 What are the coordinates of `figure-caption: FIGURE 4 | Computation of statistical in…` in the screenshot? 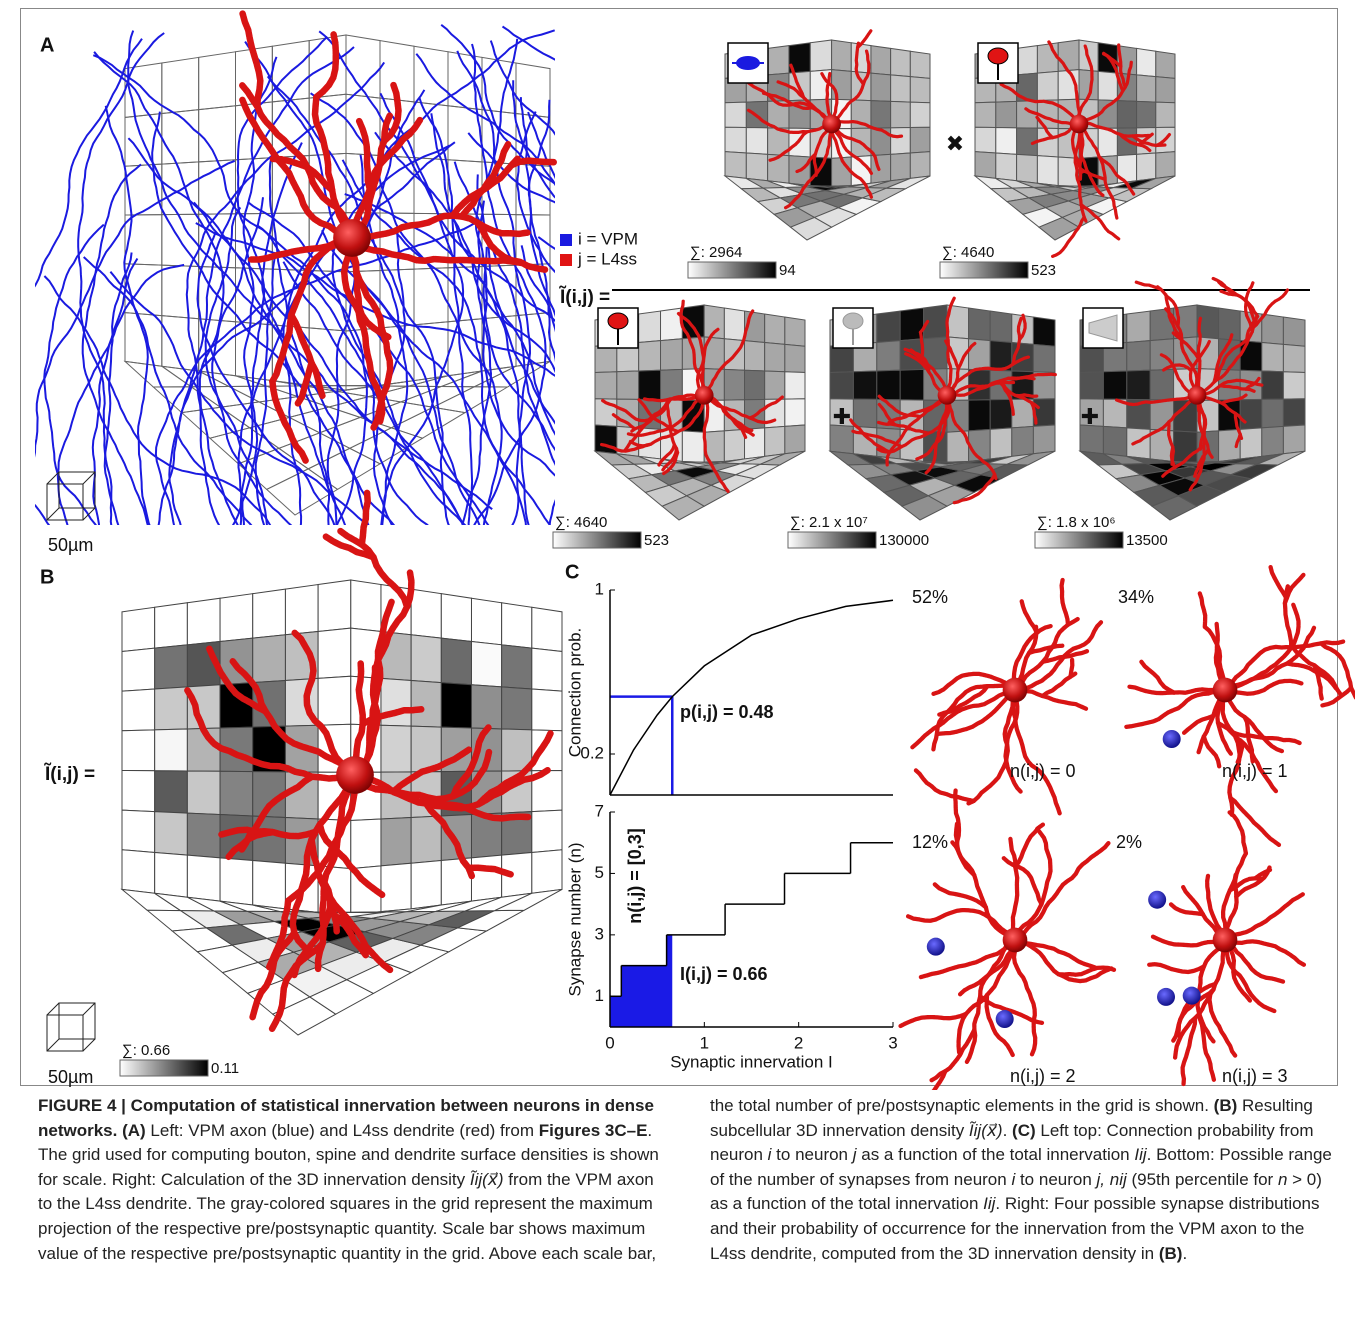 It's located at (686, 1180).